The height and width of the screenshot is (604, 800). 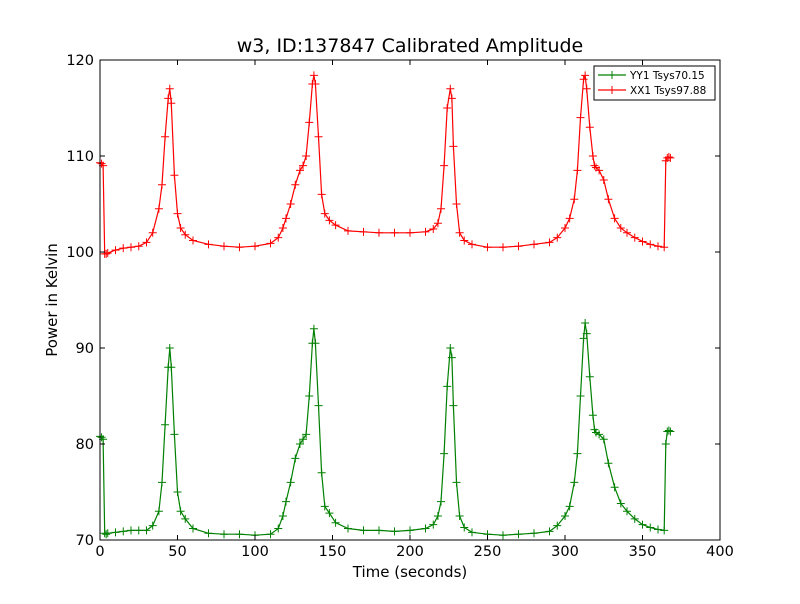 What do you see at coordinates (667, 76) in the screenshot?
I see `legend-label: YY1 Tsys70.15` at bounding box center [667, 76].